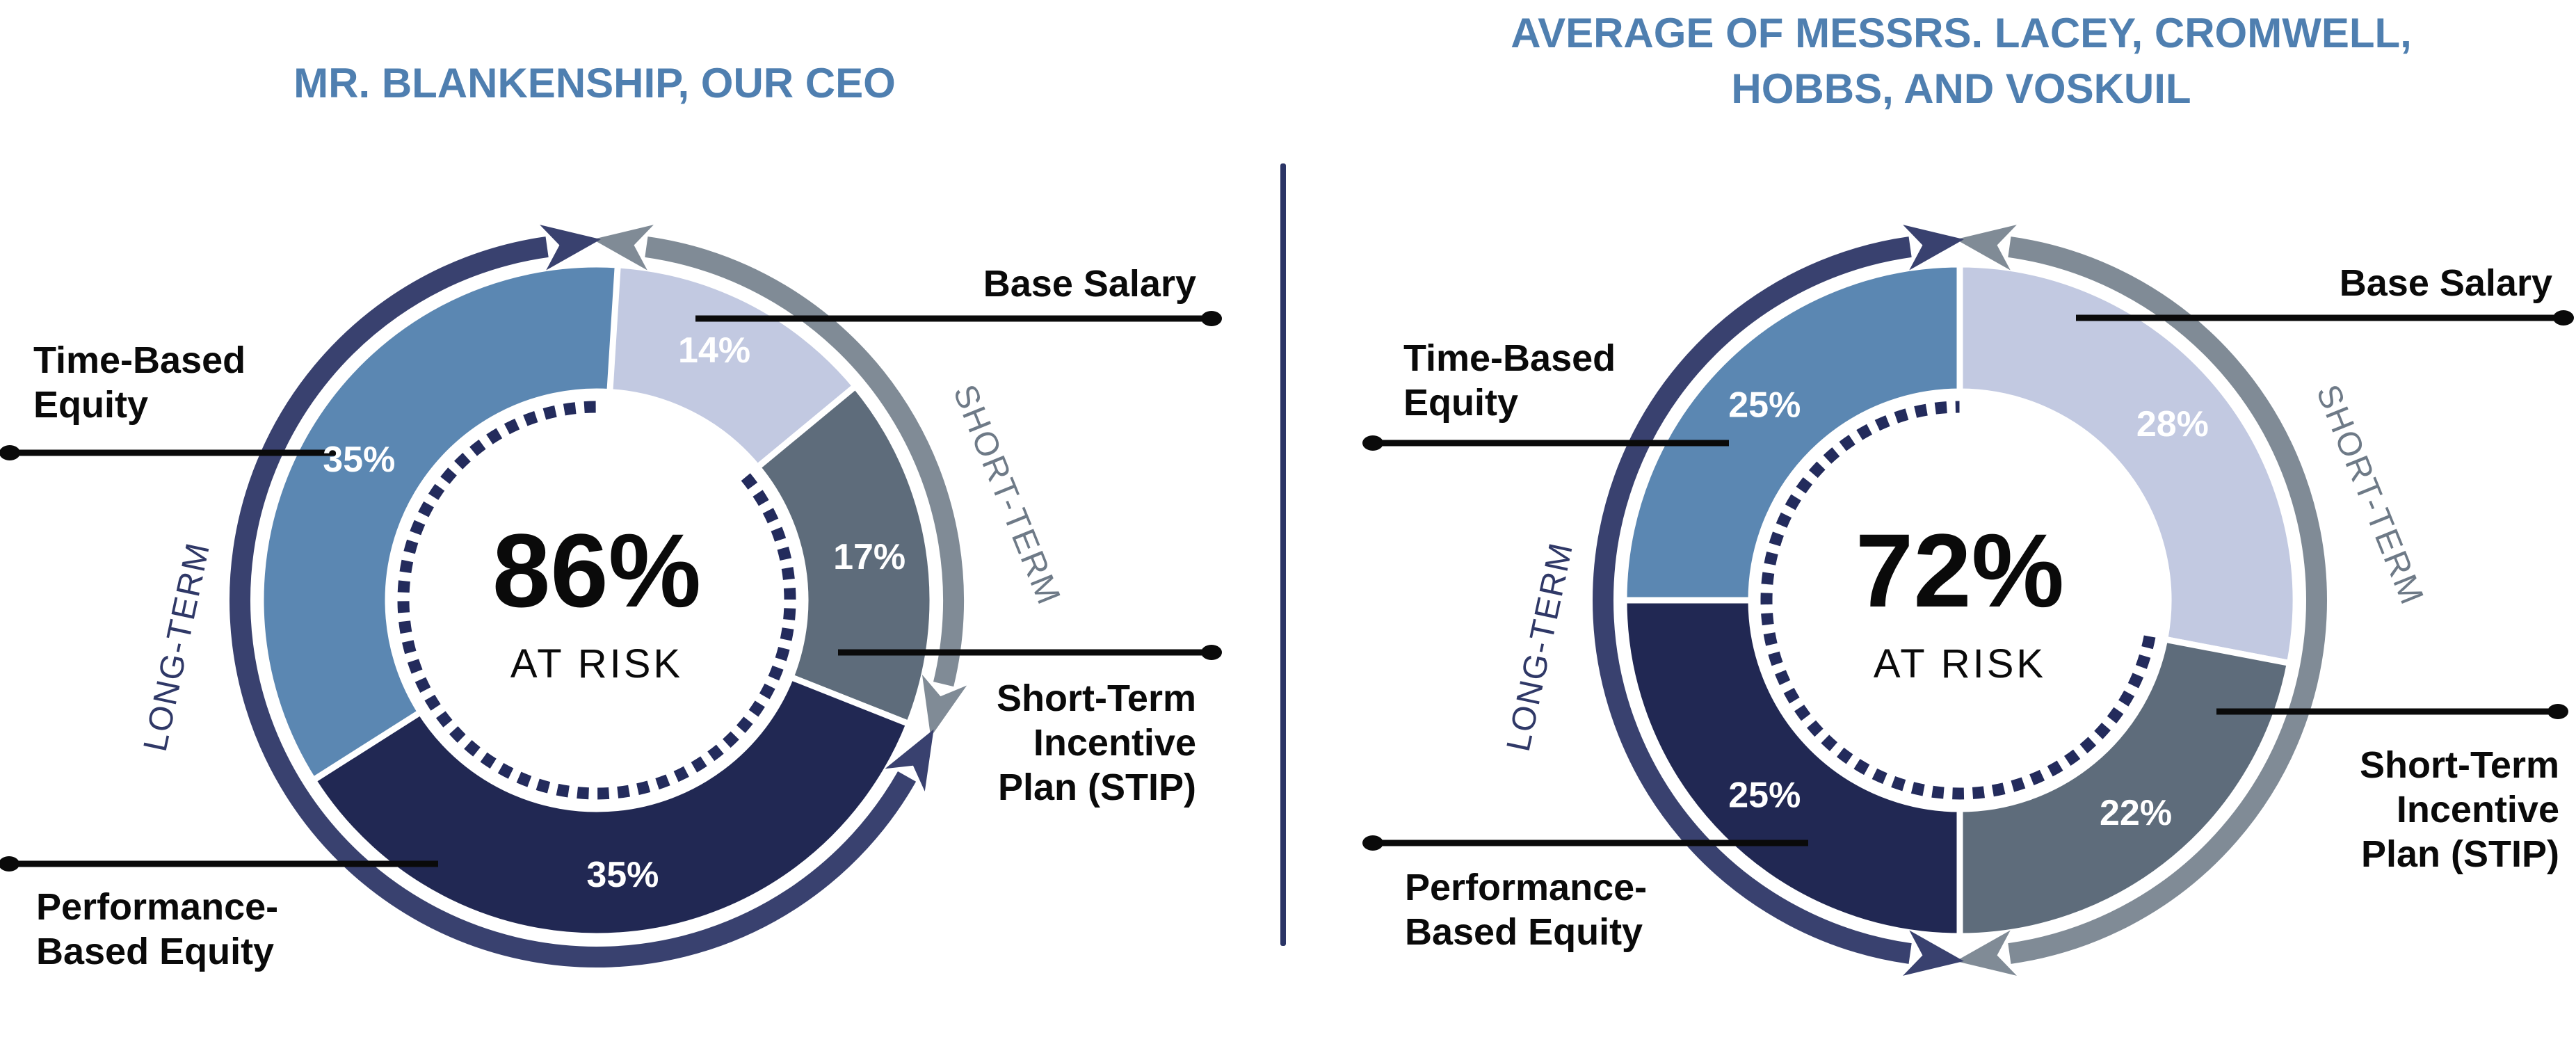 The height and width of the screenshot is (1044, 2576). What do you see at coordinates (597, 570) in the screenshot?
I see `at-risk-value: 86%` at bounding box center [597, 570].